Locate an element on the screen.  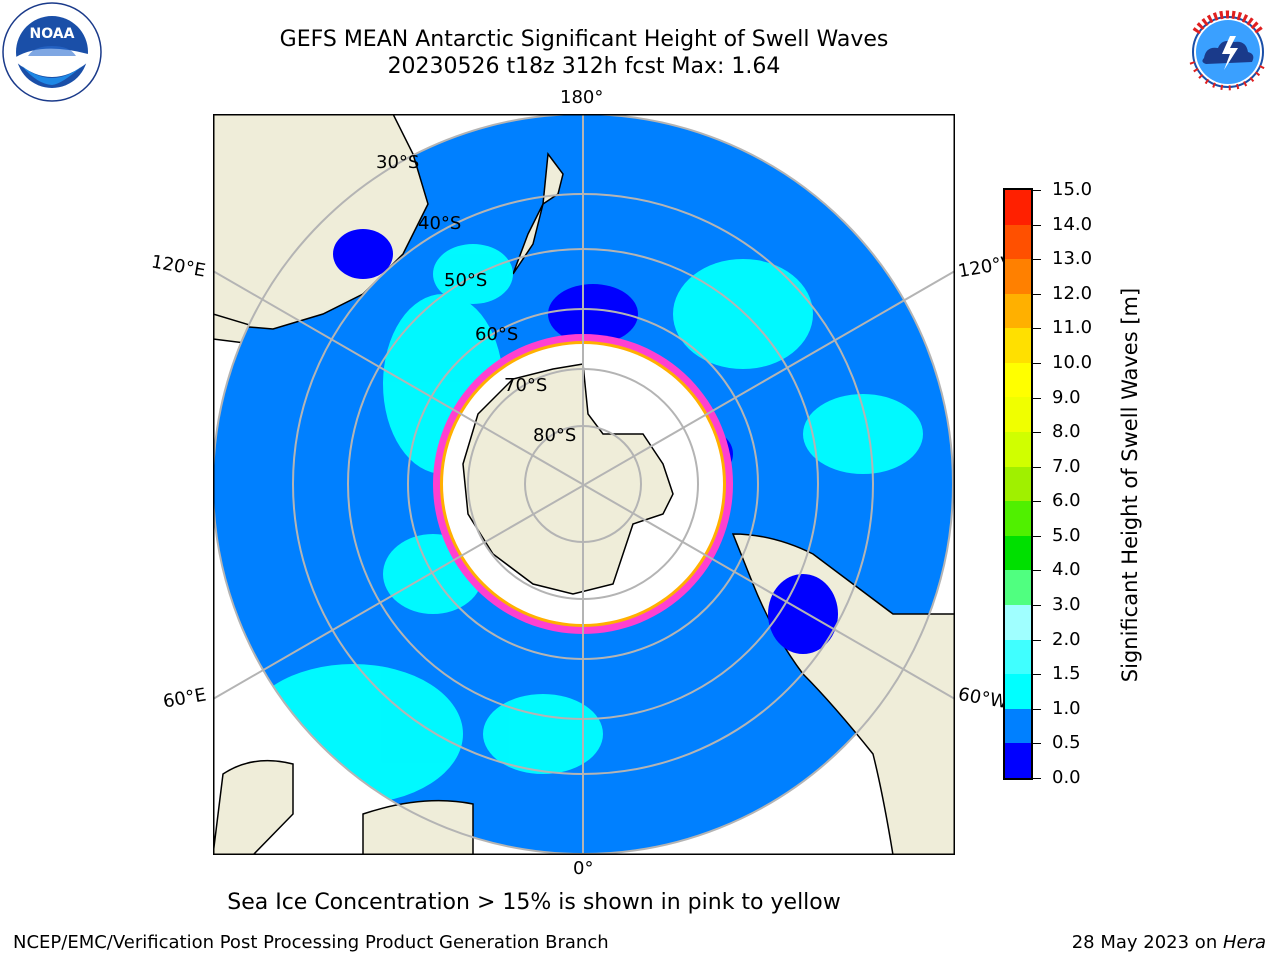
lon-label-180: 180° is located at coordinates (582, 97).